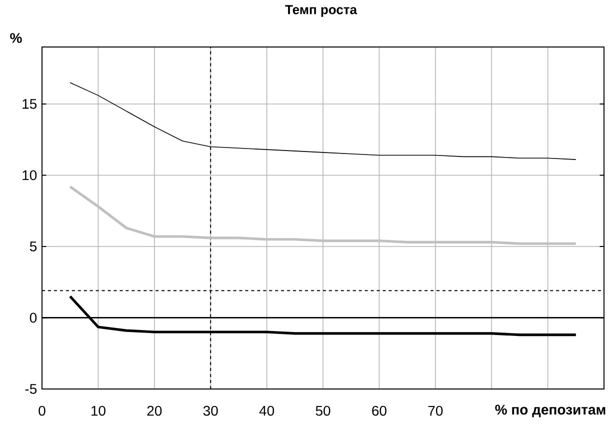  What do you see at coordinates (16, 38) in the screenshot?
I see `y-axis-title: %` at bounding box center [16, 38].